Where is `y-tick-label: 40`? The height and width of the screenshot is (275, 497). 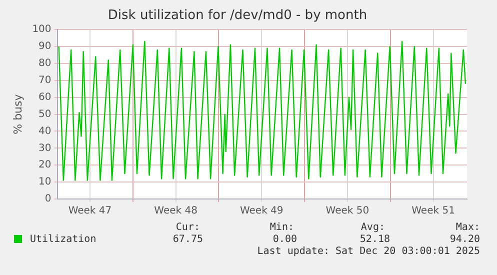
y-tick-label: 40 is located at coordinates (45, 131).